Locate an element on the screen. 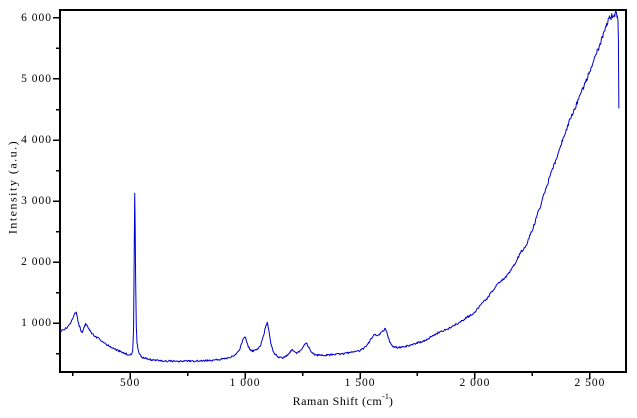 Image resolution: width=637 pixels, height=418 pixels. x-tick-label: 2 000 is located at coordinates (475, 383).